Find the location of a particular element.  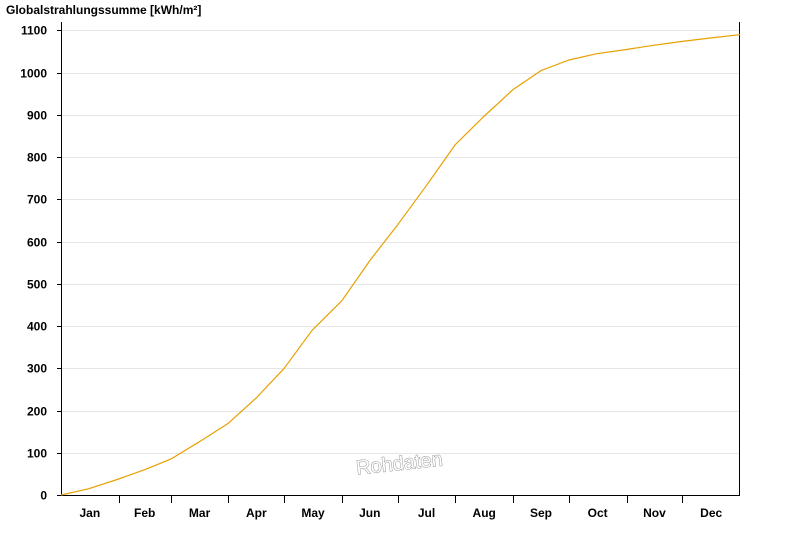

y-tick-label: 400 is located at coordinates (37, 327).